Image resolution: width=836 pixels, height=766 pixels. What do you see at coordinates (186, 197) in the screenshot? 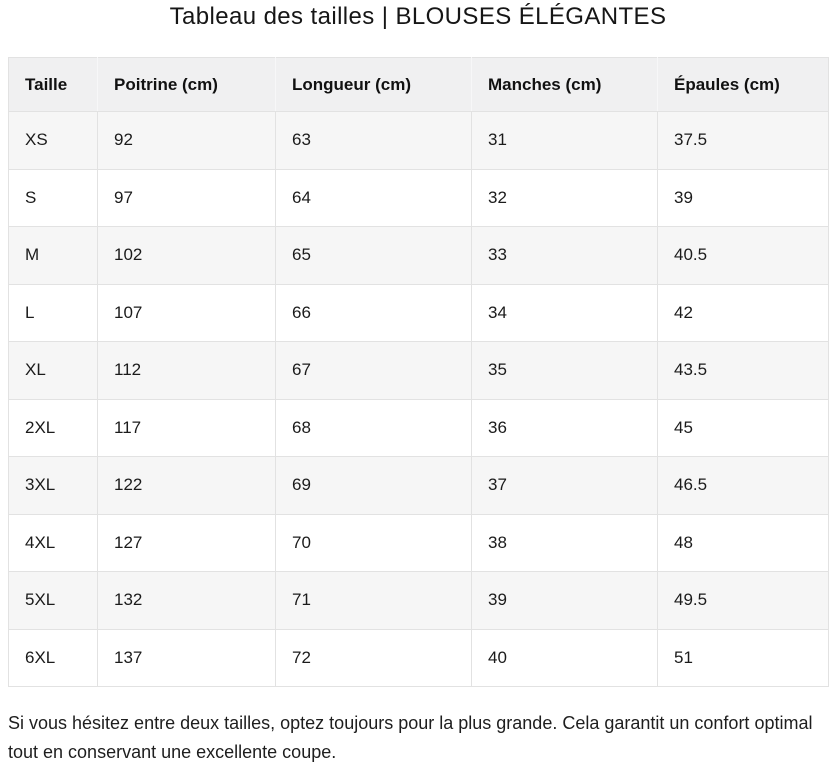
I see `measurement-cell: 97` at bounding box center [186, 197].